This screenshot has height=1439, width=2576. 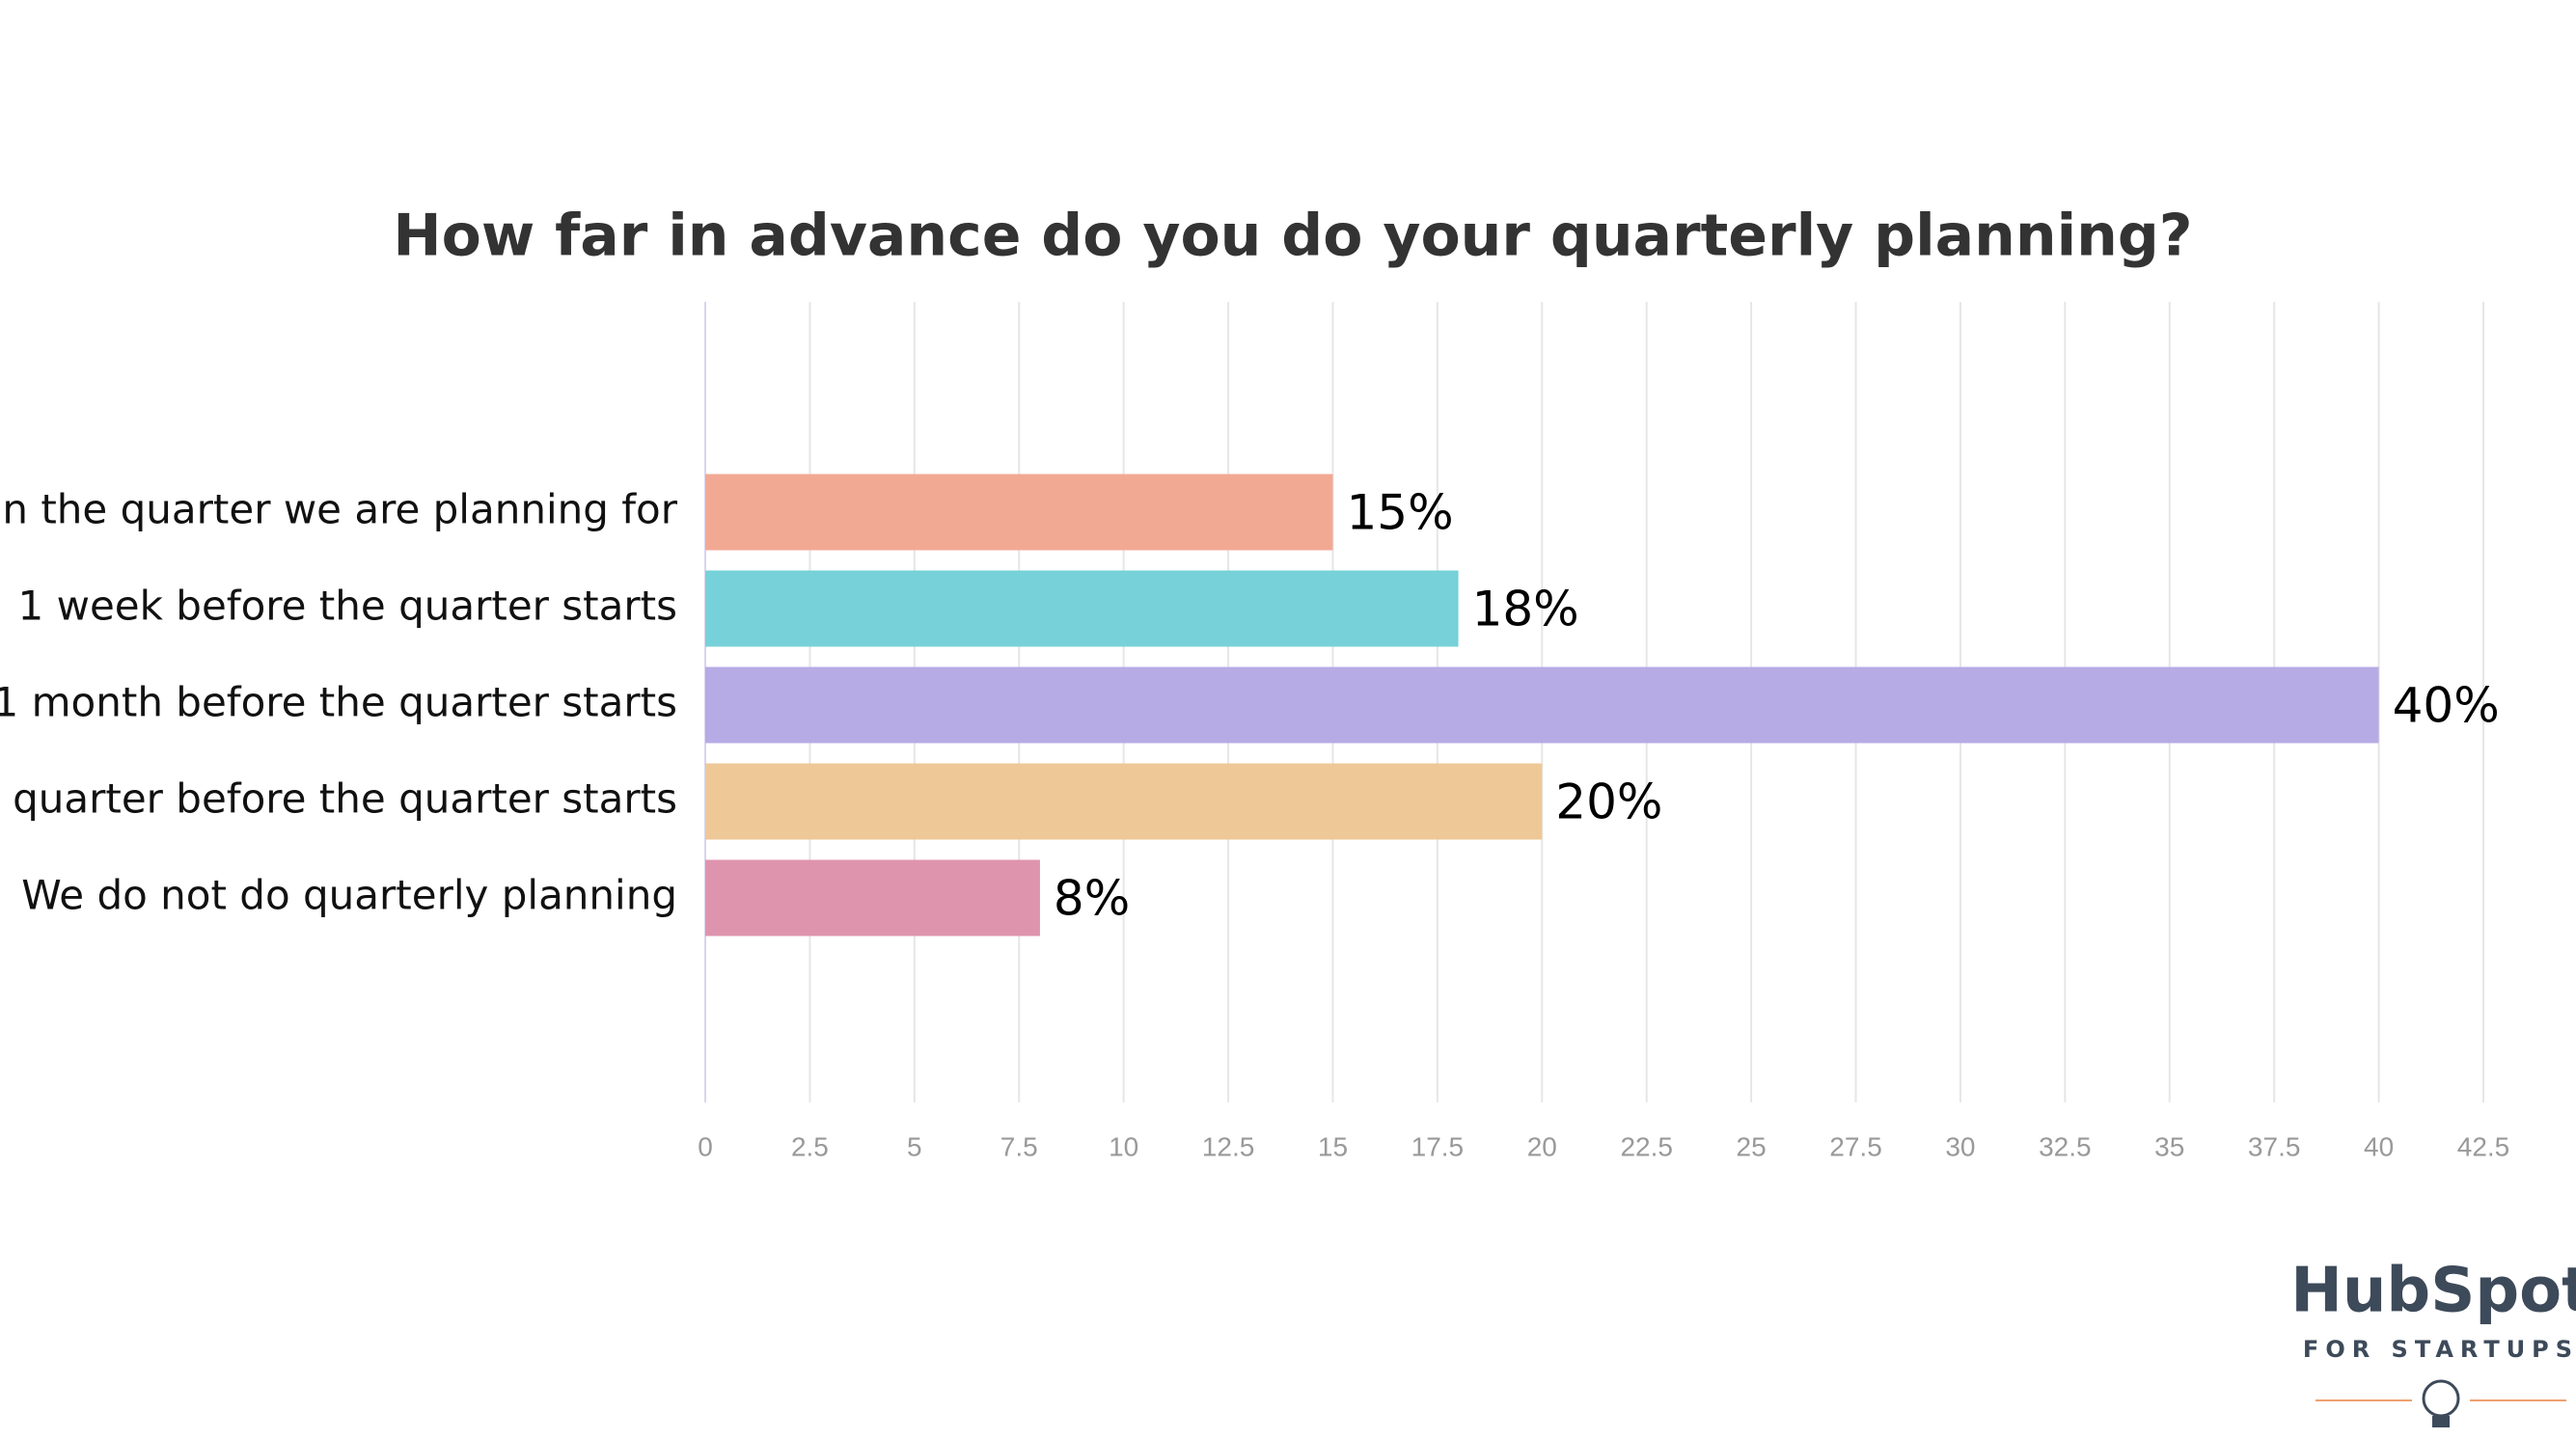 What do you see at coordinates (1438, 1146) in the screenshot?
I see `x-tick-label: 17.5` at bounding box center [1438, 1146].